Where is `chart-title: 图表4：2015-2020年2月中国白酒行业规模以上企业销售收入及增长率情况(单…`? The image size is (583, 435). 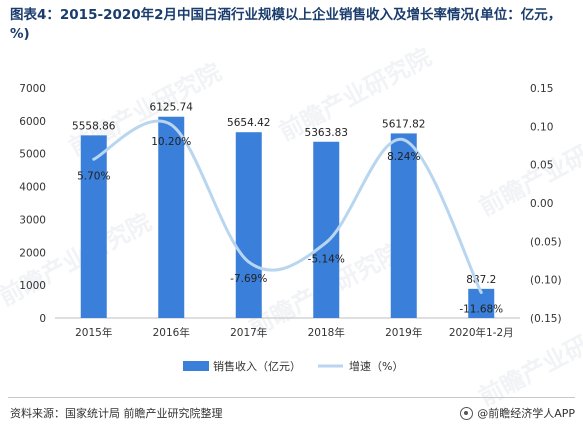 chart-title: 图表4：2015-2020年2月中国白酒行业规模以上企业销售收入及增长率情况(单… is located at coordinates (286, 24).